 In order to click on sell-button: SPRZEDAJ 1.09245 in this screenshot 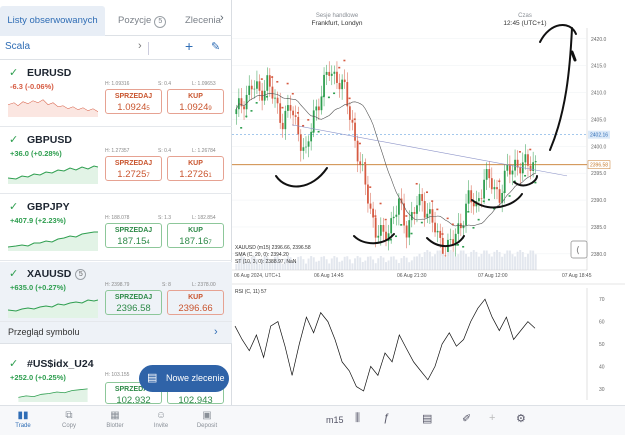, I will do `click(133, 101)`.